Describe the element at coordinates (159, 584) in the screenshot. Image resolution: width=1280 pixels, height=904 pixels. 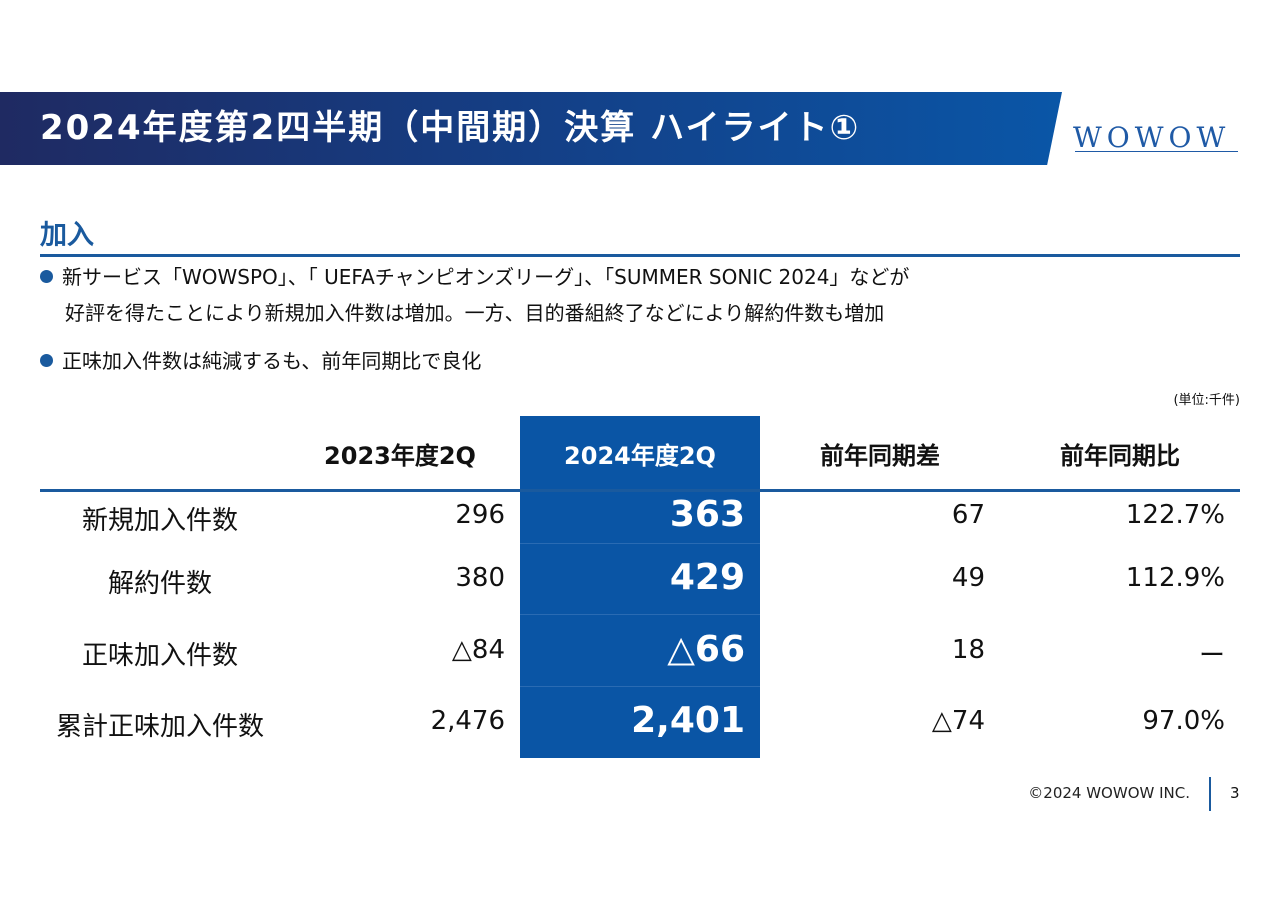
I see `row-label: 解約件数` at that location.